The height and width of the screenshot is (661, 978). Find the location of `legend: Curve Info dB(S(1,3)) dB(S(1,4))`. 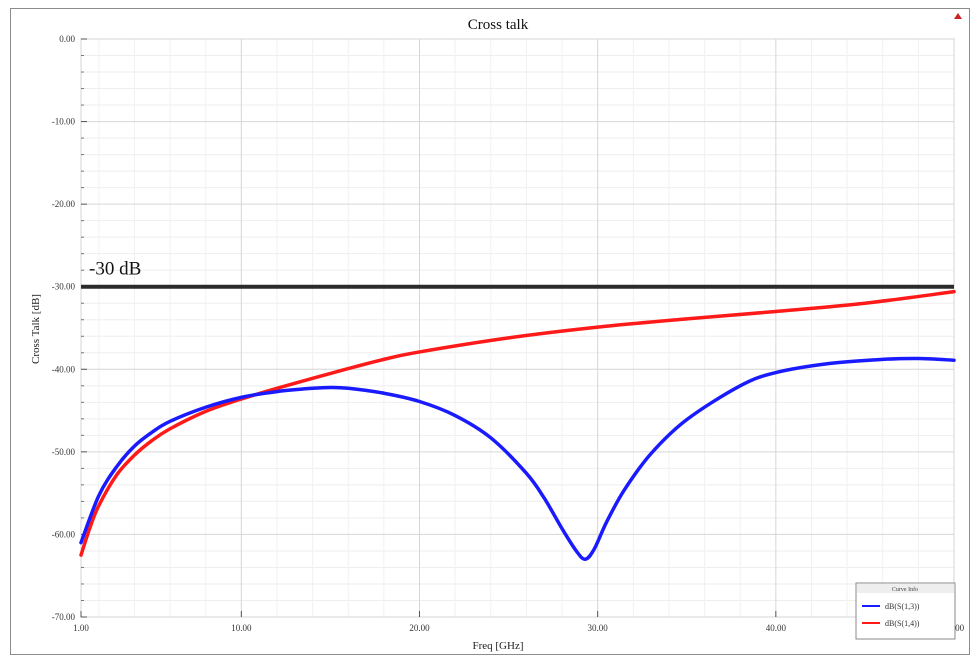

legend: Curve Info dB(S(1,3)) dB(S(1,4)) is located at coordinates (905, 611).